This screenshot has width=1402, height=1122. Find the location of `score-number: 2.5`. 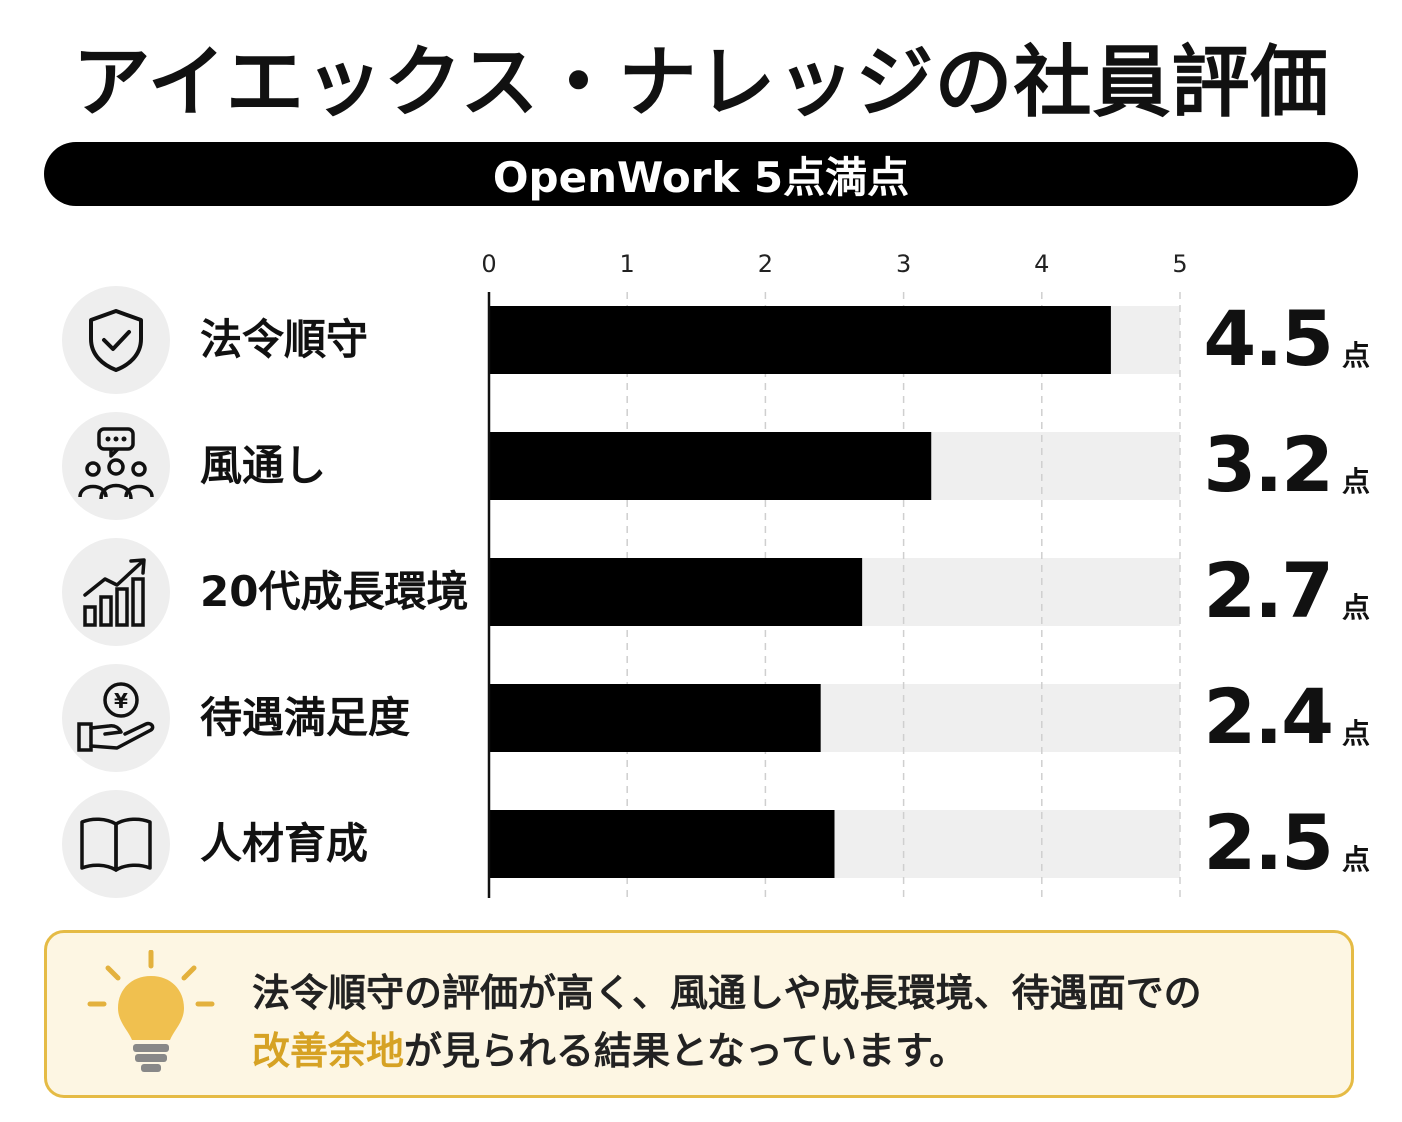

score-number: 2.5 is located at coordinates (1268, 842).